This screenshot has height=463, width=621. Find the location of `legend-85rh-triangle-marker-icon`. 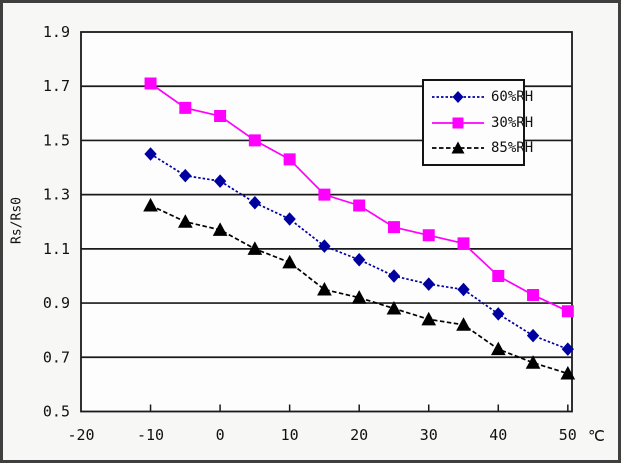

legend-85rh-triangle-marker-icon is located at coordinates (458, 147).